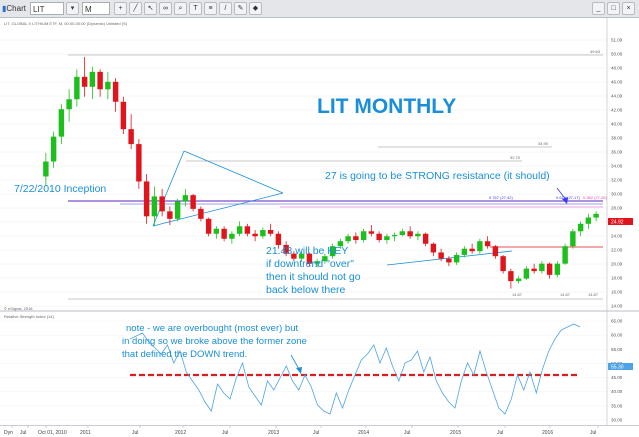 The height and width of the screenshot is (437, 639). Describe the element at coordinates (72, 8) in the screenshot. I see `symbol-dropdown-icon: ▾` at that location.